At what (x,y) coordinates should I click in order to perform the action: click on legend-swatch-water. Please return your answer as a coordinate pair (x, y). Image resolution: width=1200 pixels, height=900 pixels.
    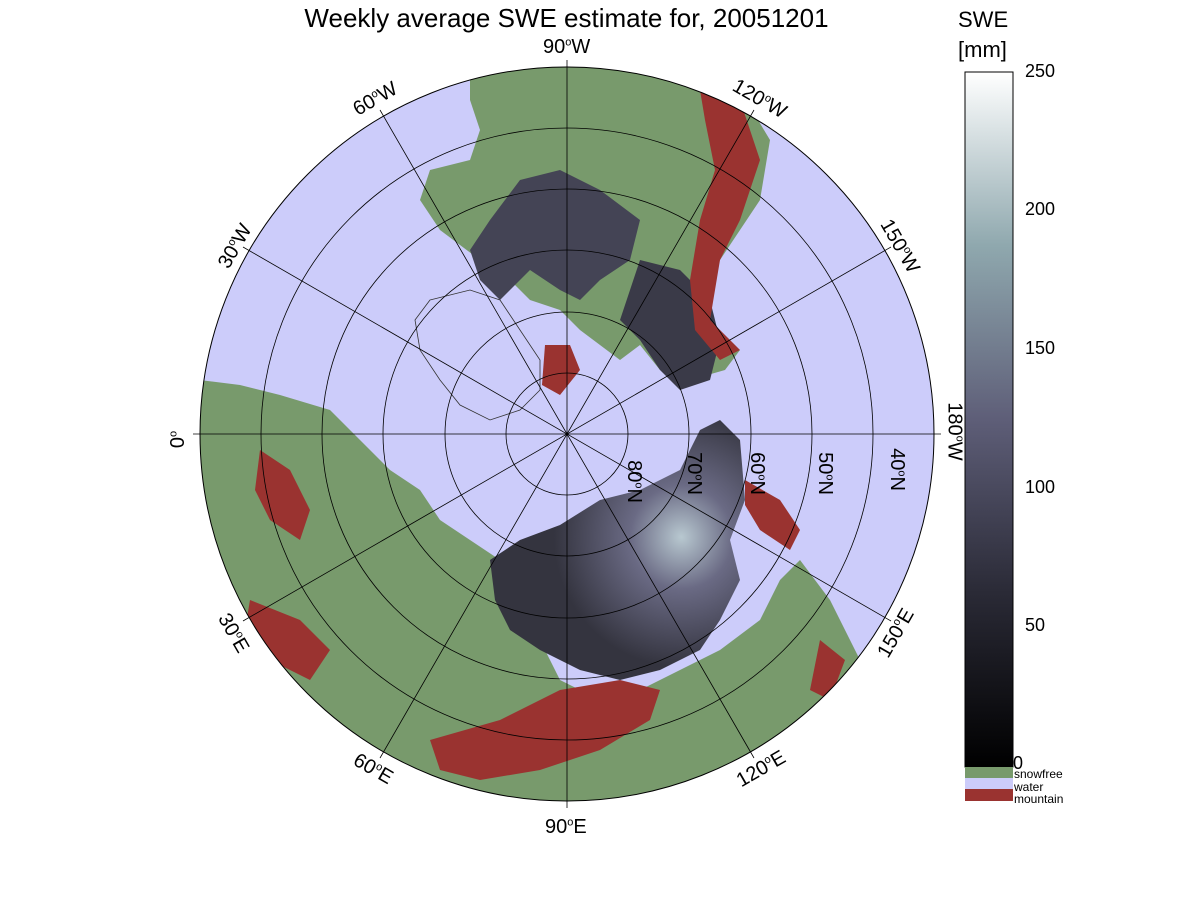
    Looking at the image, I should click on (989, 783).